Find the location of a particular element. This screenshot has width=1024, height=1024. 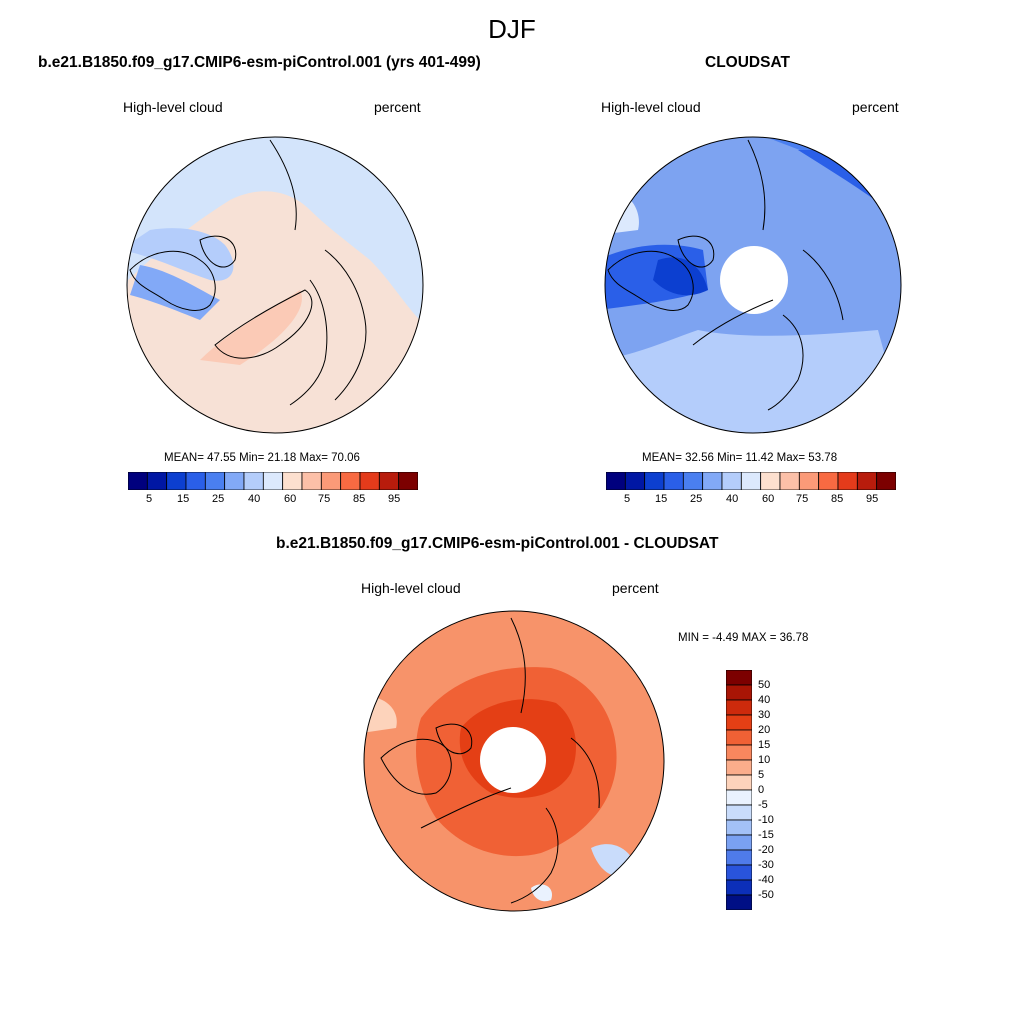

panel-3-tick: 30 is located at coordinates (764, 715).